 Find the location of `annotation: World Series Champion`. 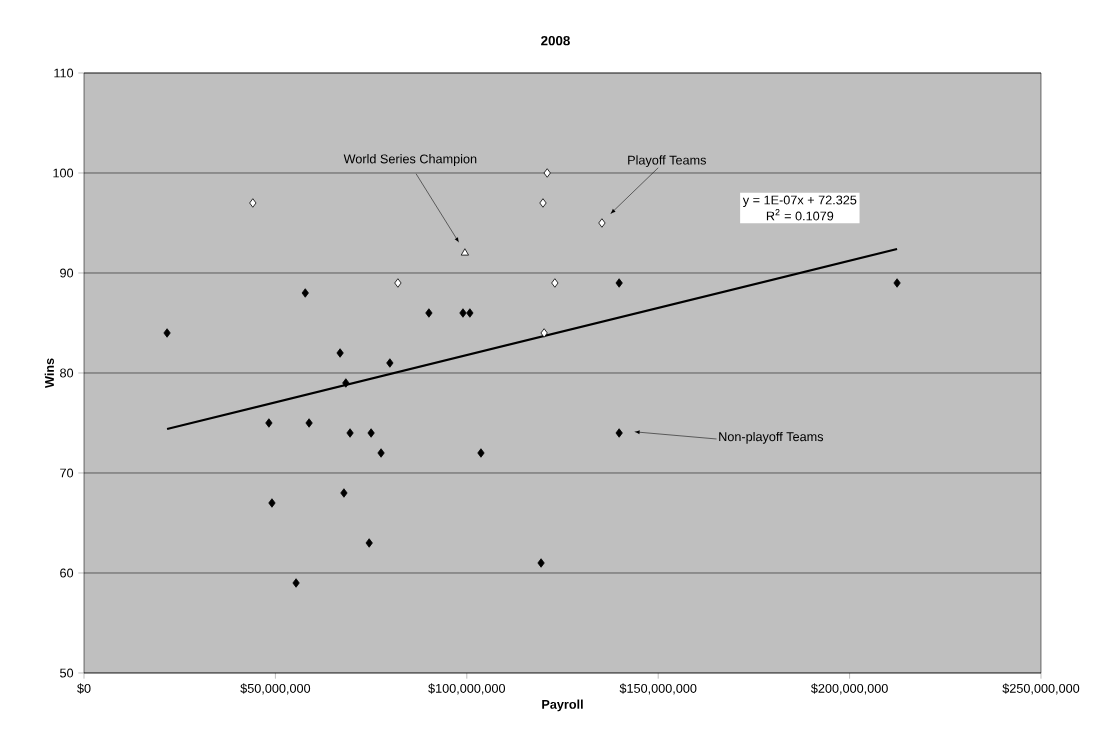

annotation: World Series Champion is located at coordinates (410, 160).